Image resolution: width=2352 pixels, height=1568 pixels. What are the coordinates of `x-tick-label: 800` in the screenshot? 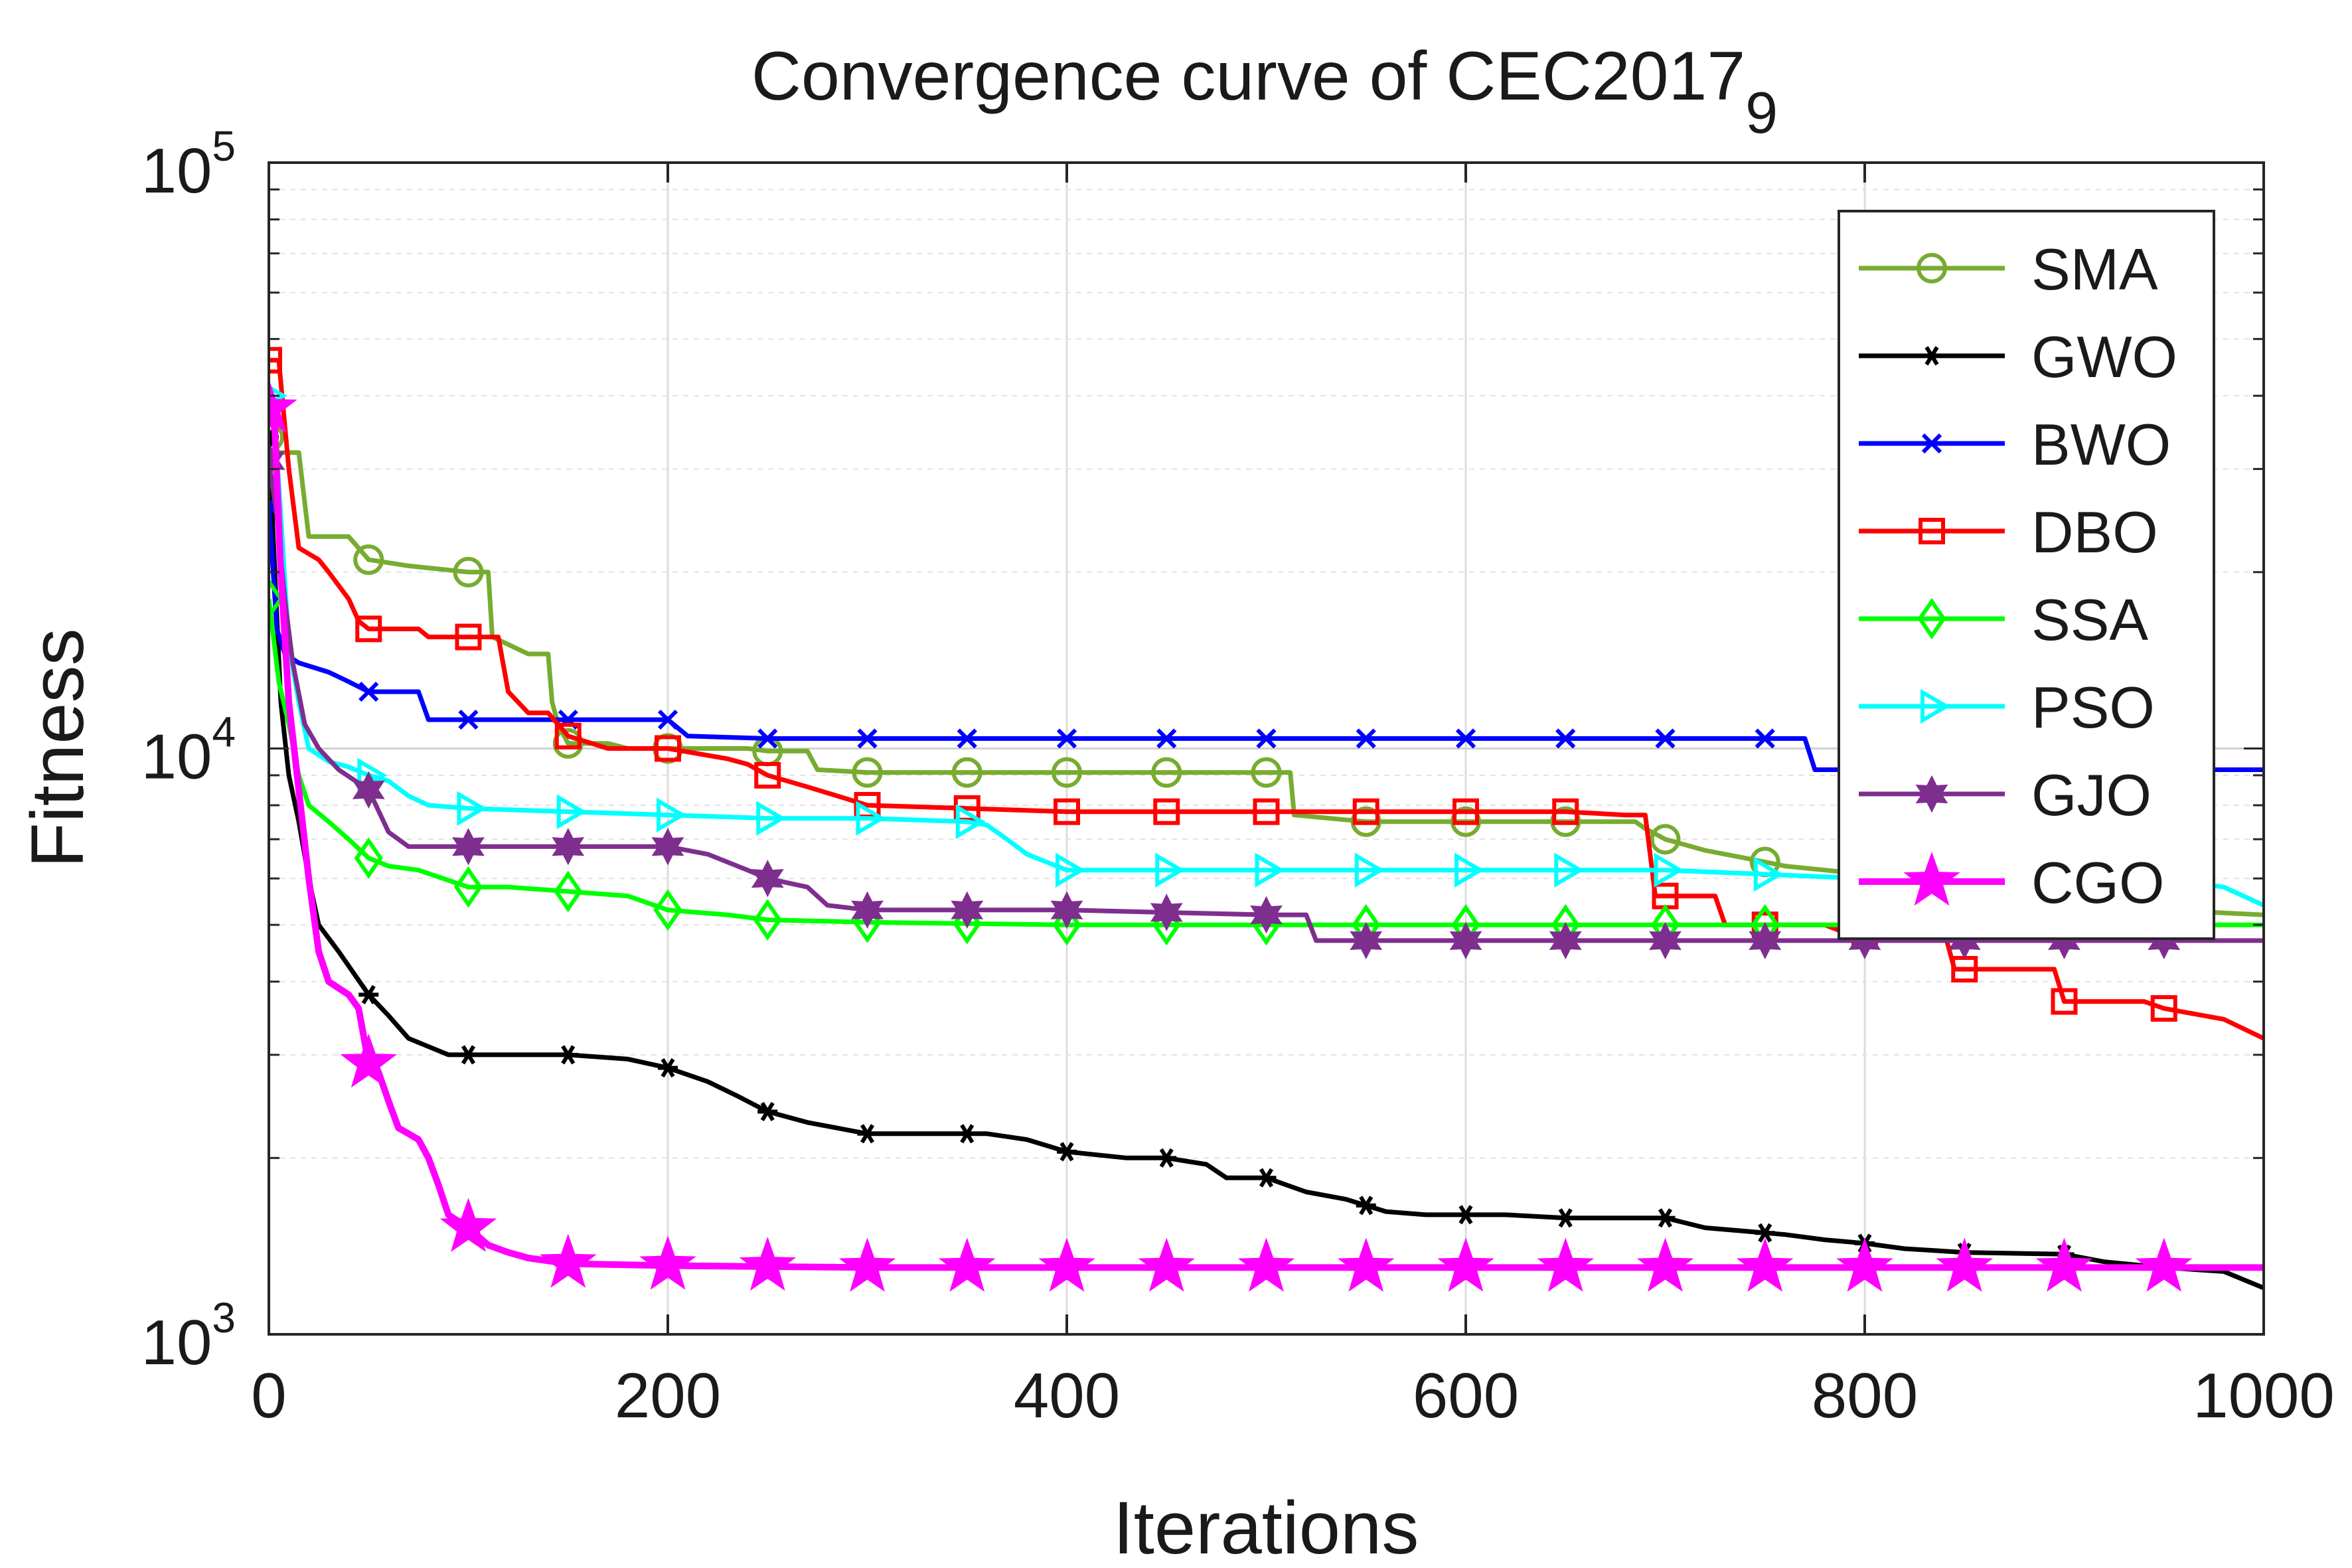 It's located at (1865, 1396).